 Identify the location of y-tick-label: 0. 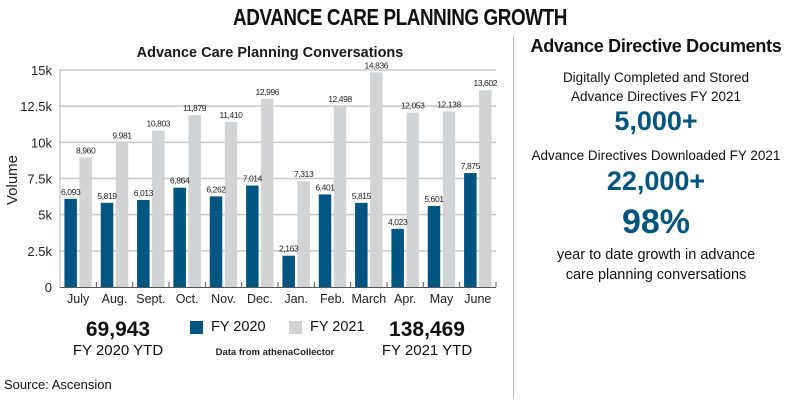
(48, 287).